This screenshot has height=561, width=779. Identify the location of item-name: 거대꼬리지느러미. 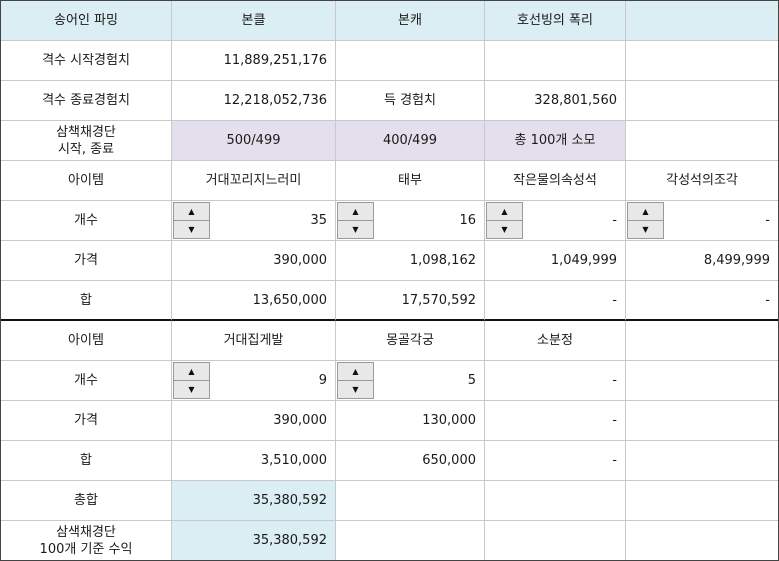
(254, 181).